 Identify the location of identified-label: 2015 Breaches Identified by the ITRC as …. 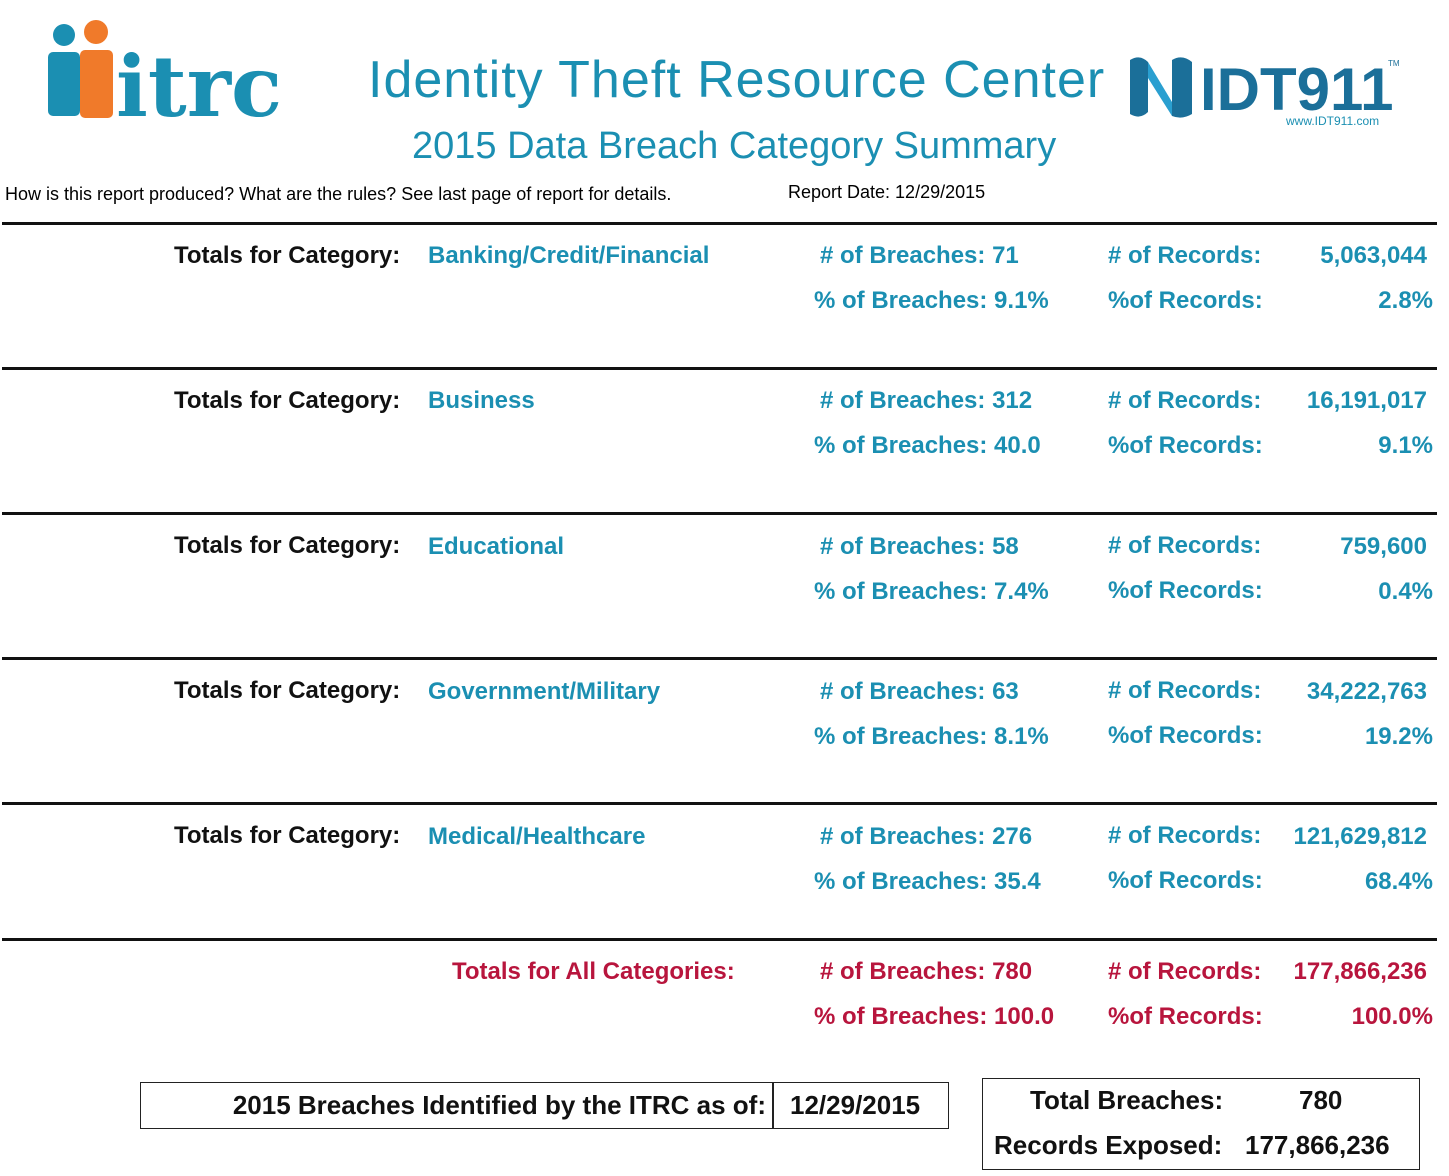
(499, 1105).